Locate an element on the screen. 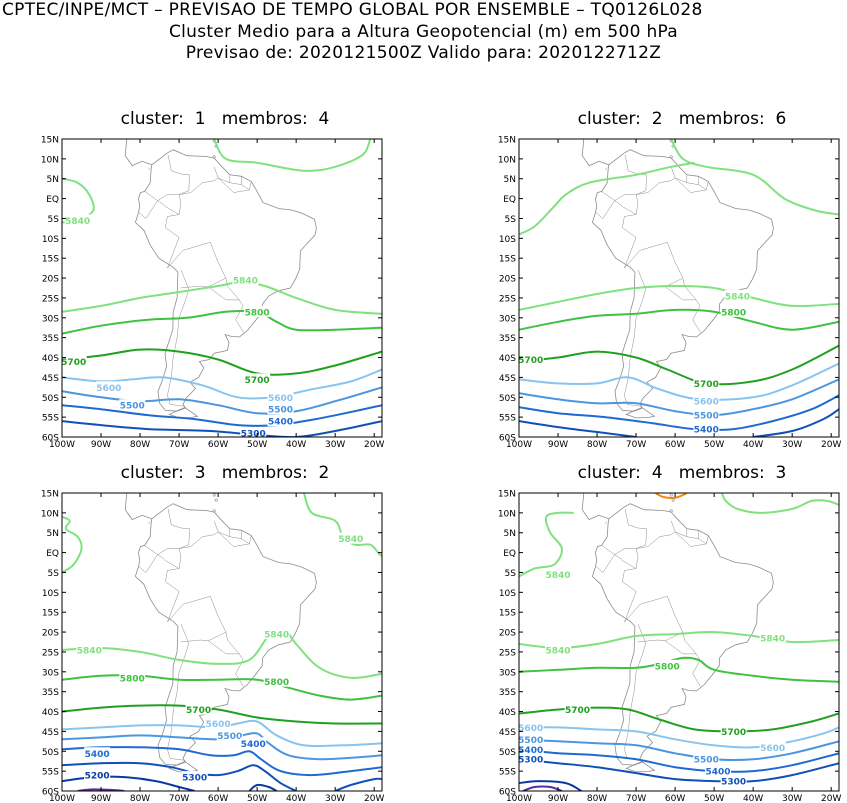  panel-title: cluster: 2 membros: 6 is located at coordinates (682, 119).